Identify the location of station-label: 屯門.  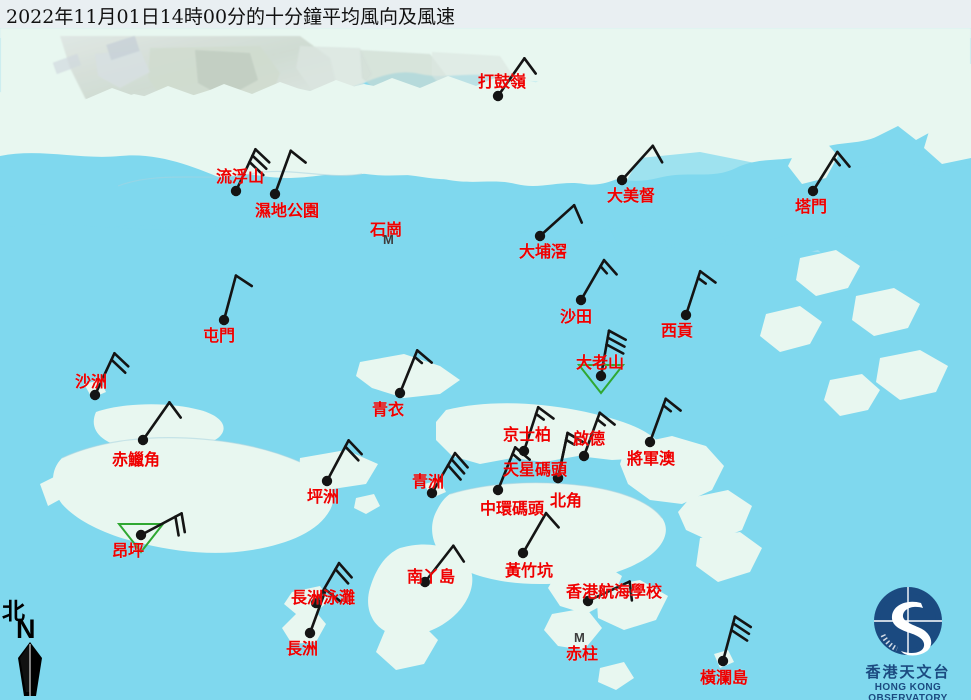
(219, 335).